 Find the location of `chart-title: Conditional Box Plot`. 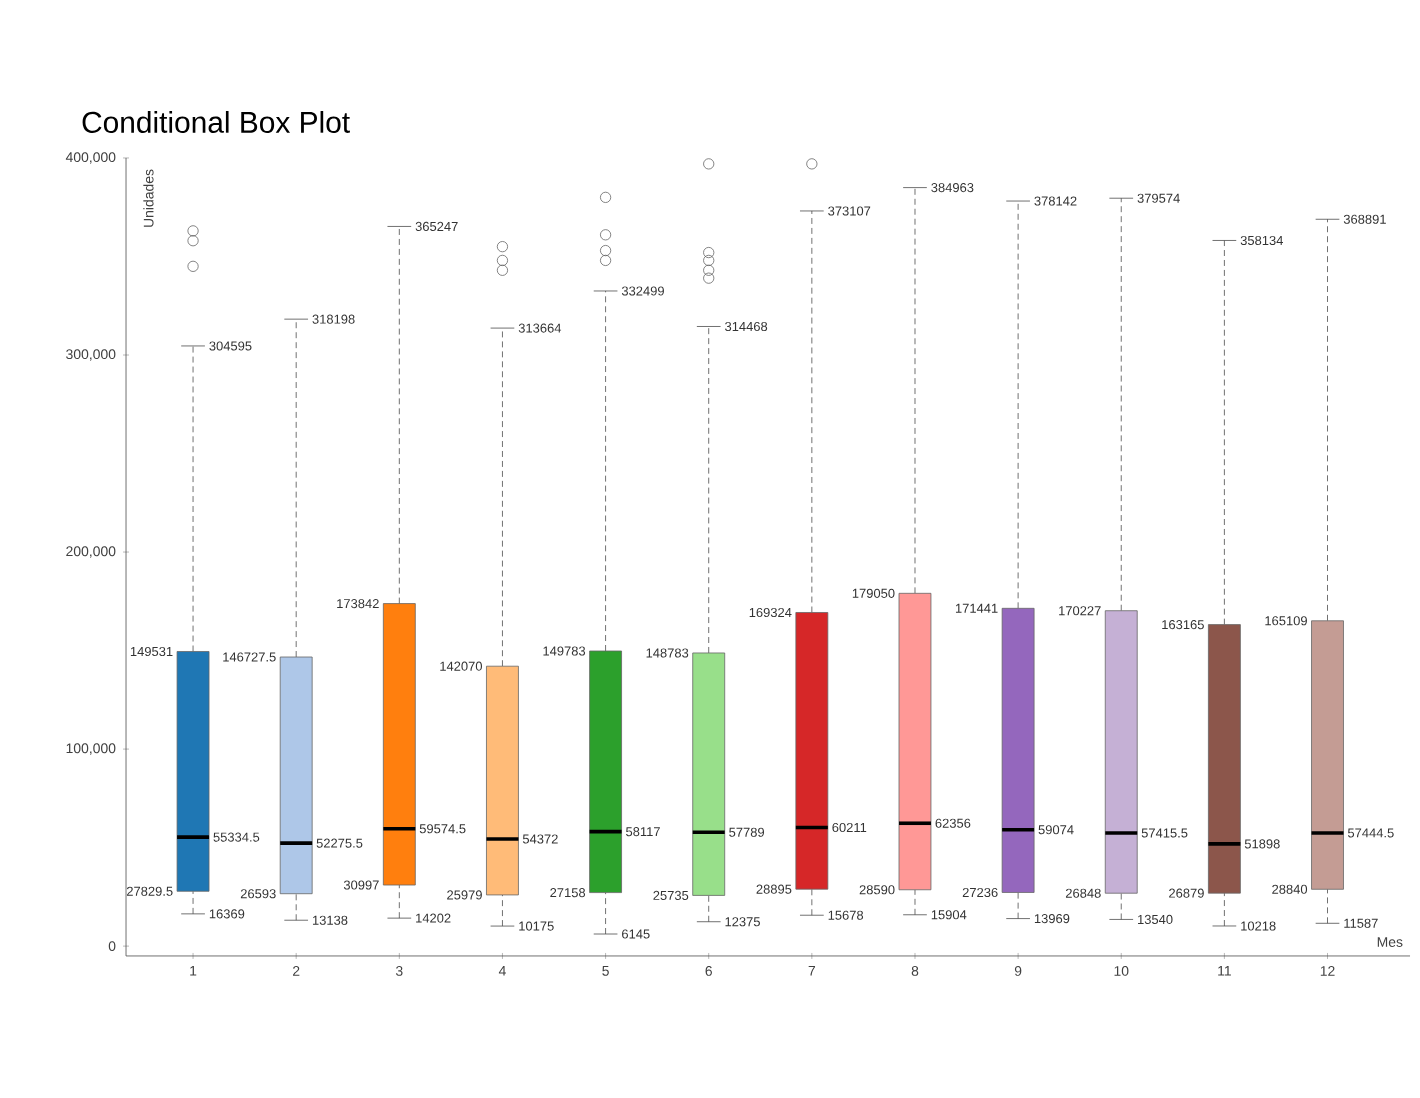

chart-title: Conditional Box Plot is located at coordinates (216, 122).